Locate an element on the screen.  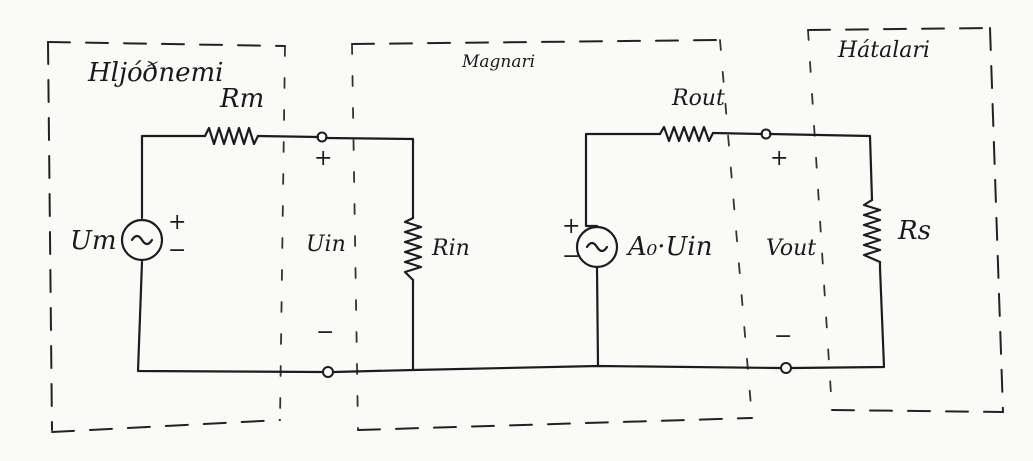
rm-label: Rm is located at coordinates (242, 99).